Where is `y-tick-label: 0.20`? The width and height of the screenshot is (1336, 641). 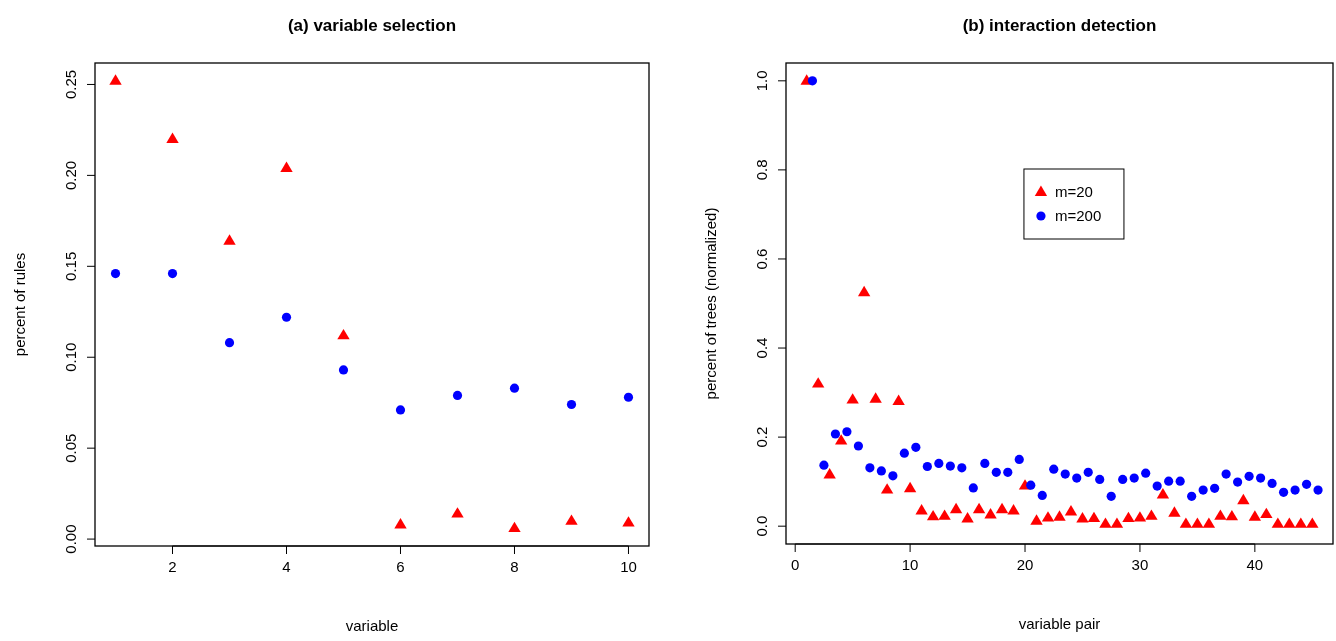 y-tick-label: 0.20 is located at coordinates (70, 175).